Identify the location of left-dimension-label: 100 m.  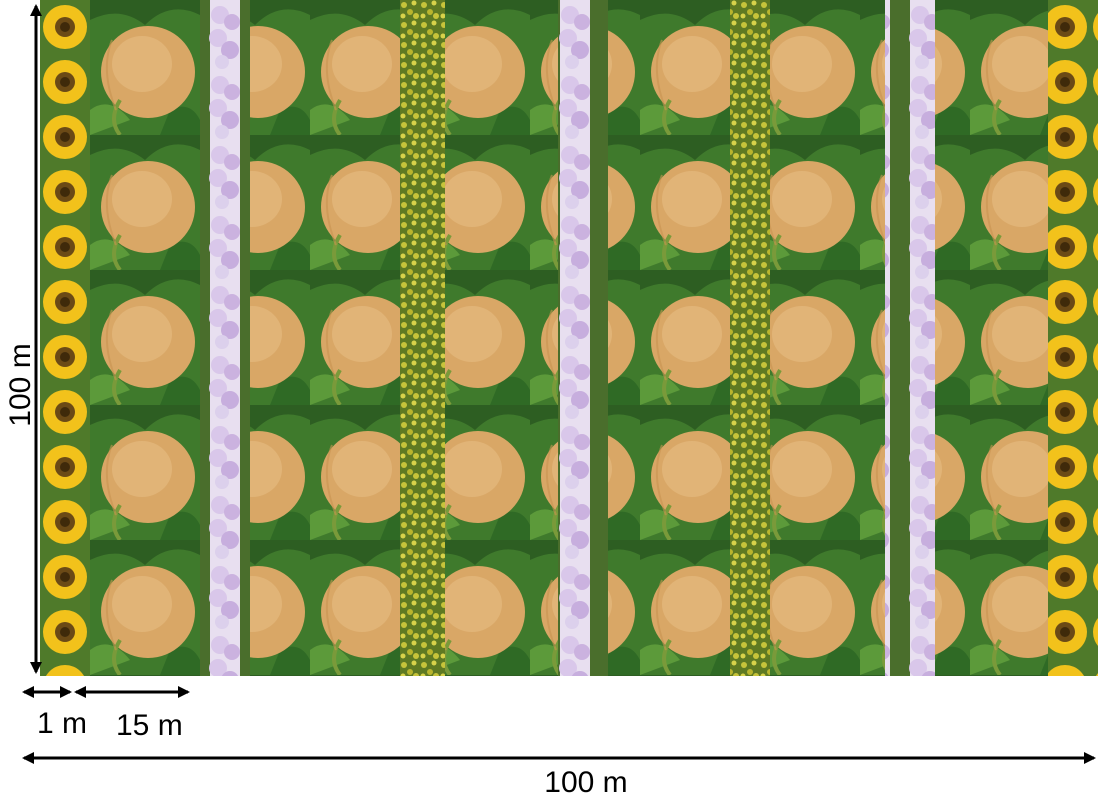
(20, 384).